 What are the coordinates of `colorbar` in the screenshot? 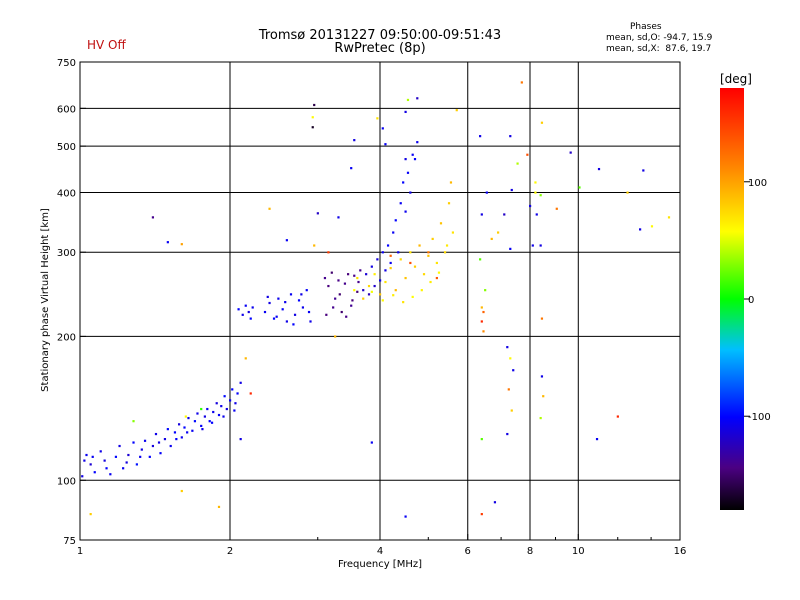 It's located at (732, 299).